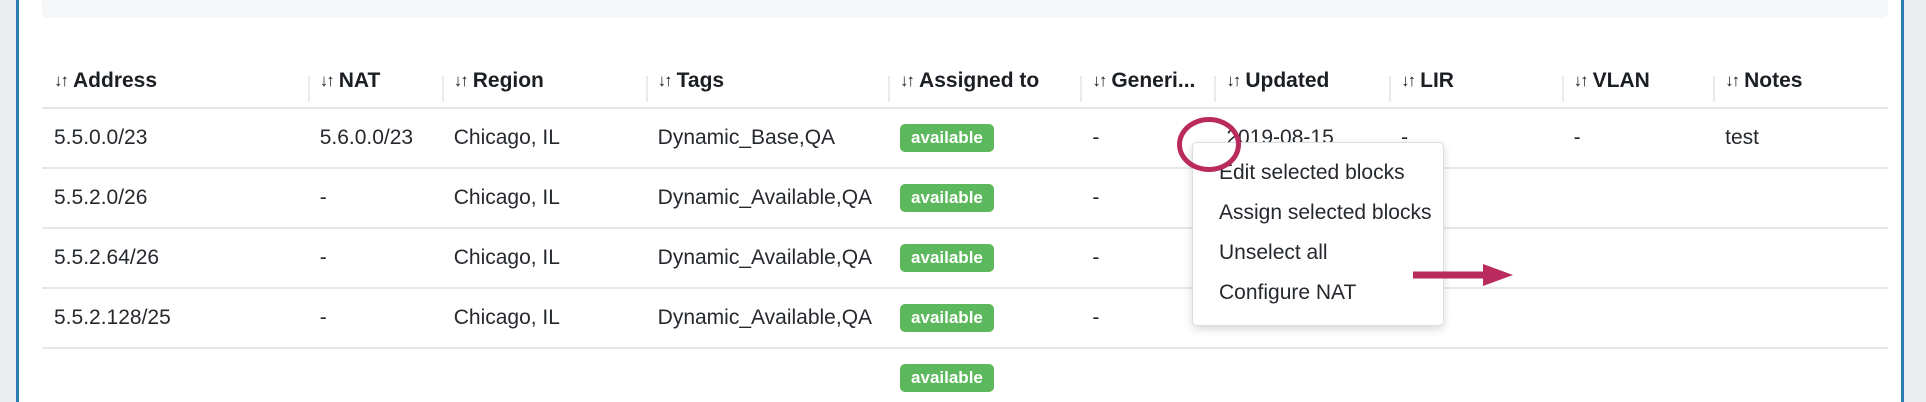  What do you see at coordinates (1475, 84) in the screenshot?
I see `column-header-lir: ↓↑ LIR` at bounding box center [1475, 84].